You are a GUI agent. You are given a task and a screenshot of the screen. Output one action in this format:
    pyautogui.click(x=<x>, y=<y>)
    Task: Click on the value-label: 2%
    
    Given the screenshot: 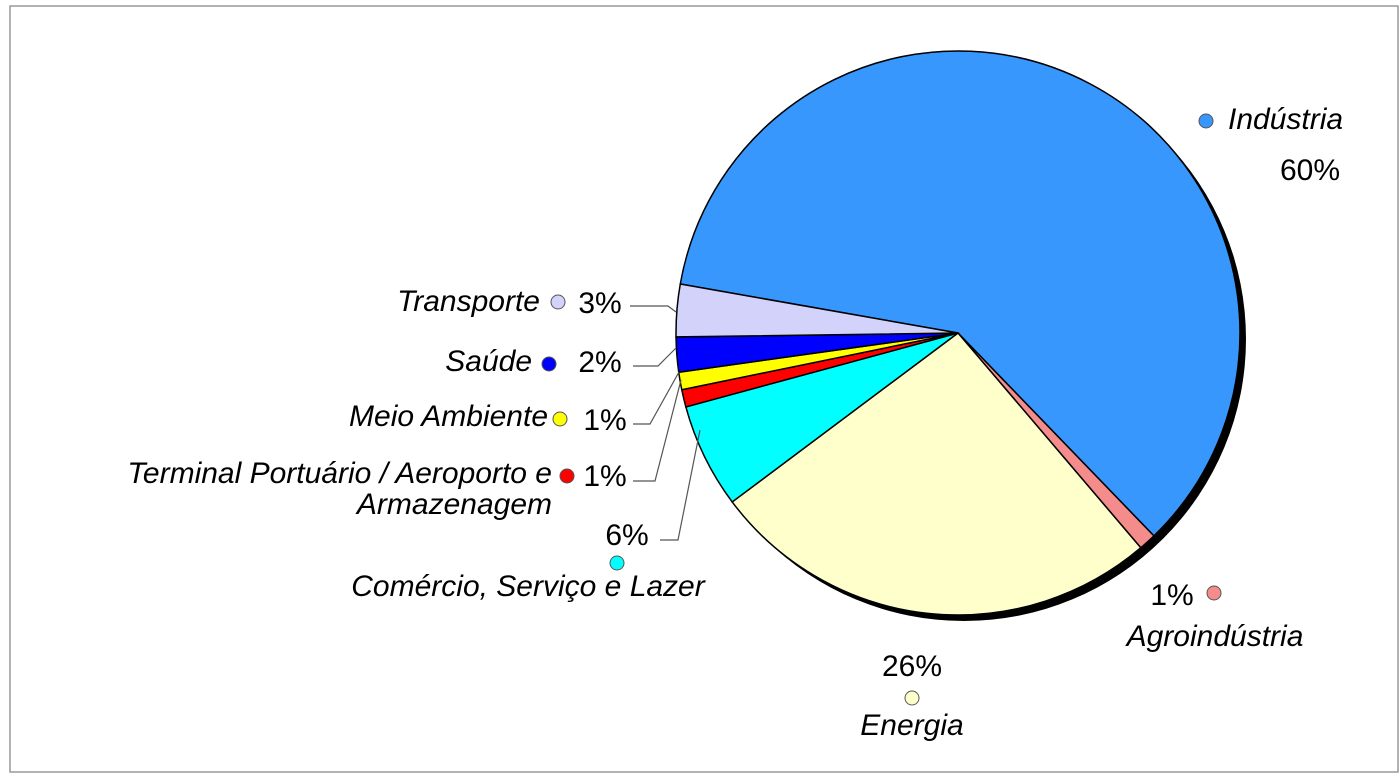 What is the action you would take?
    pyautogui.click(x=599, y=362)
    